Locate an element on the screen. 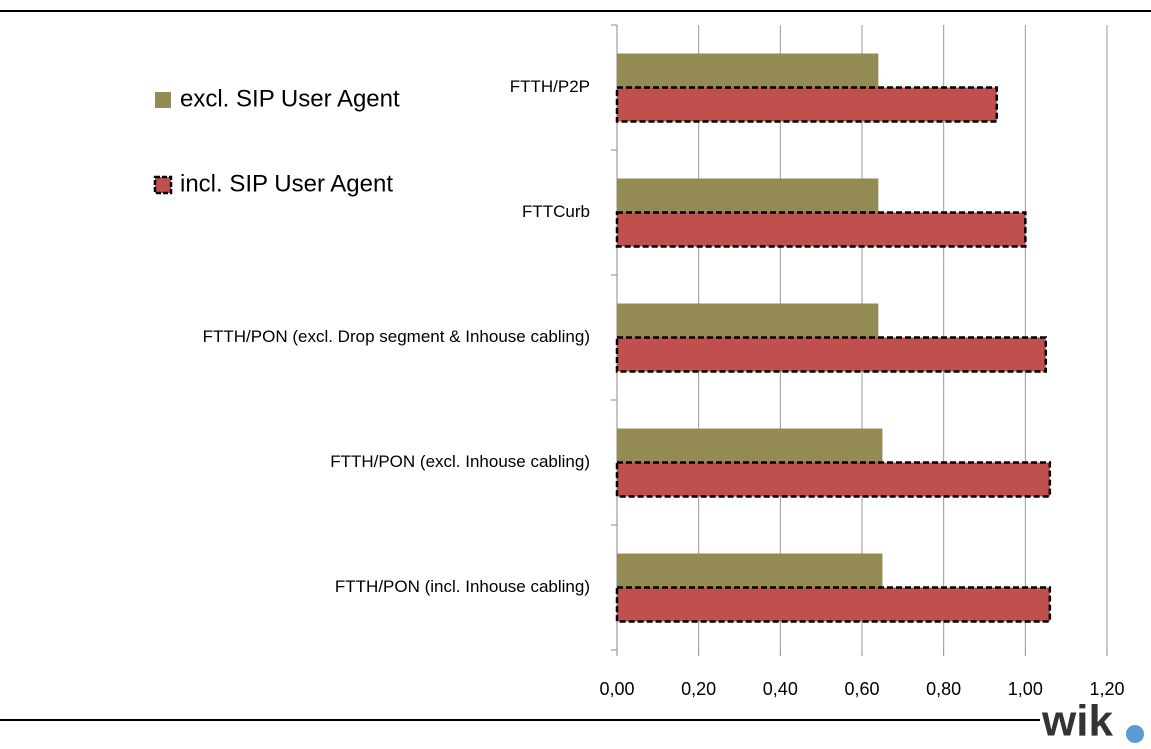  x-tick-label: 0,00 is located at coordinates (616, 689).